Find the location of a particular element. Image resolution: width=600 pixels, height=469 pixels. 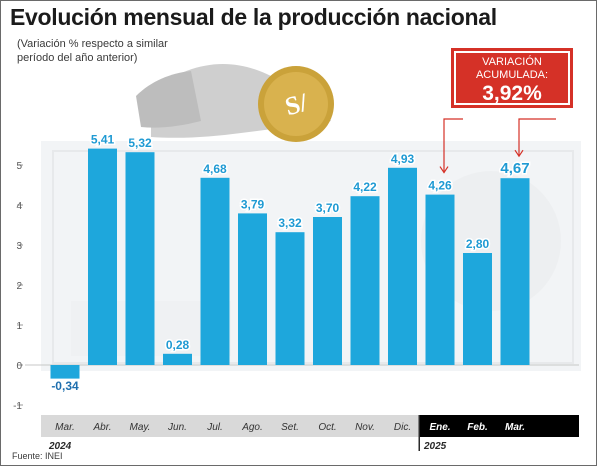

highlight-band is located at coordinates (499, 426).